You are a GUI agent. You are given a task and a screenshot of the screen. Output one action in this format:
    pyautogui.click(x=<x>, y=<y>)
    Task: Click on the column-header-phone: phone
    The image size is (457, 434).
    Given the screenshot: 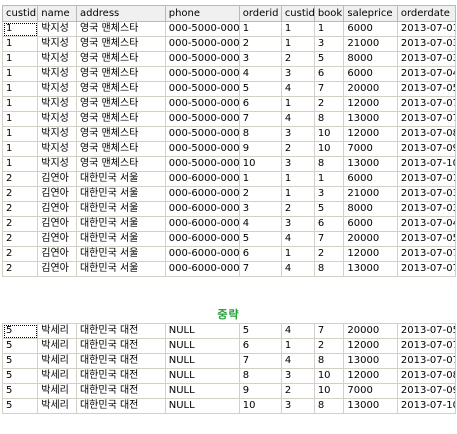 What is the action you would take?
    pyautogui.click(x=202, y=13)
    